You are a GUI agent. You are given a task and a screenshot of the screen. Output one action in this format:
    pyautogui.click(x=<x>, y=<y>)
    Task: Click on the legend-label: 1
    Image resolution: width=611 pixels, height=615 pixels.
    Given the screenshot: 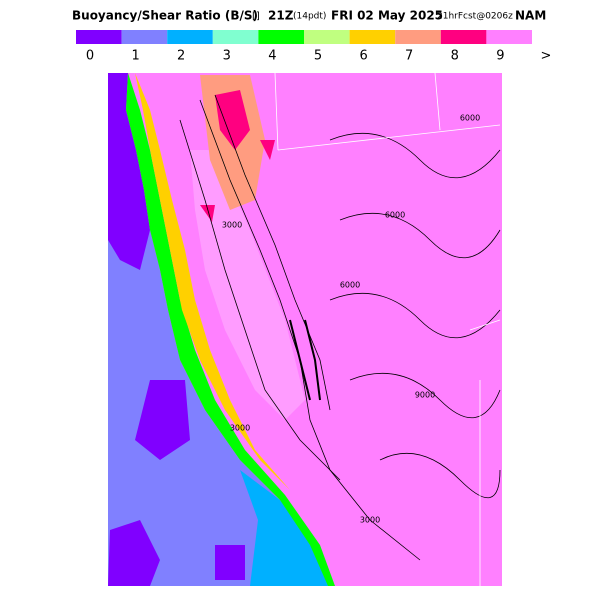 What is the action you would take?
    pyautogui.click(x=135, y=56)
    